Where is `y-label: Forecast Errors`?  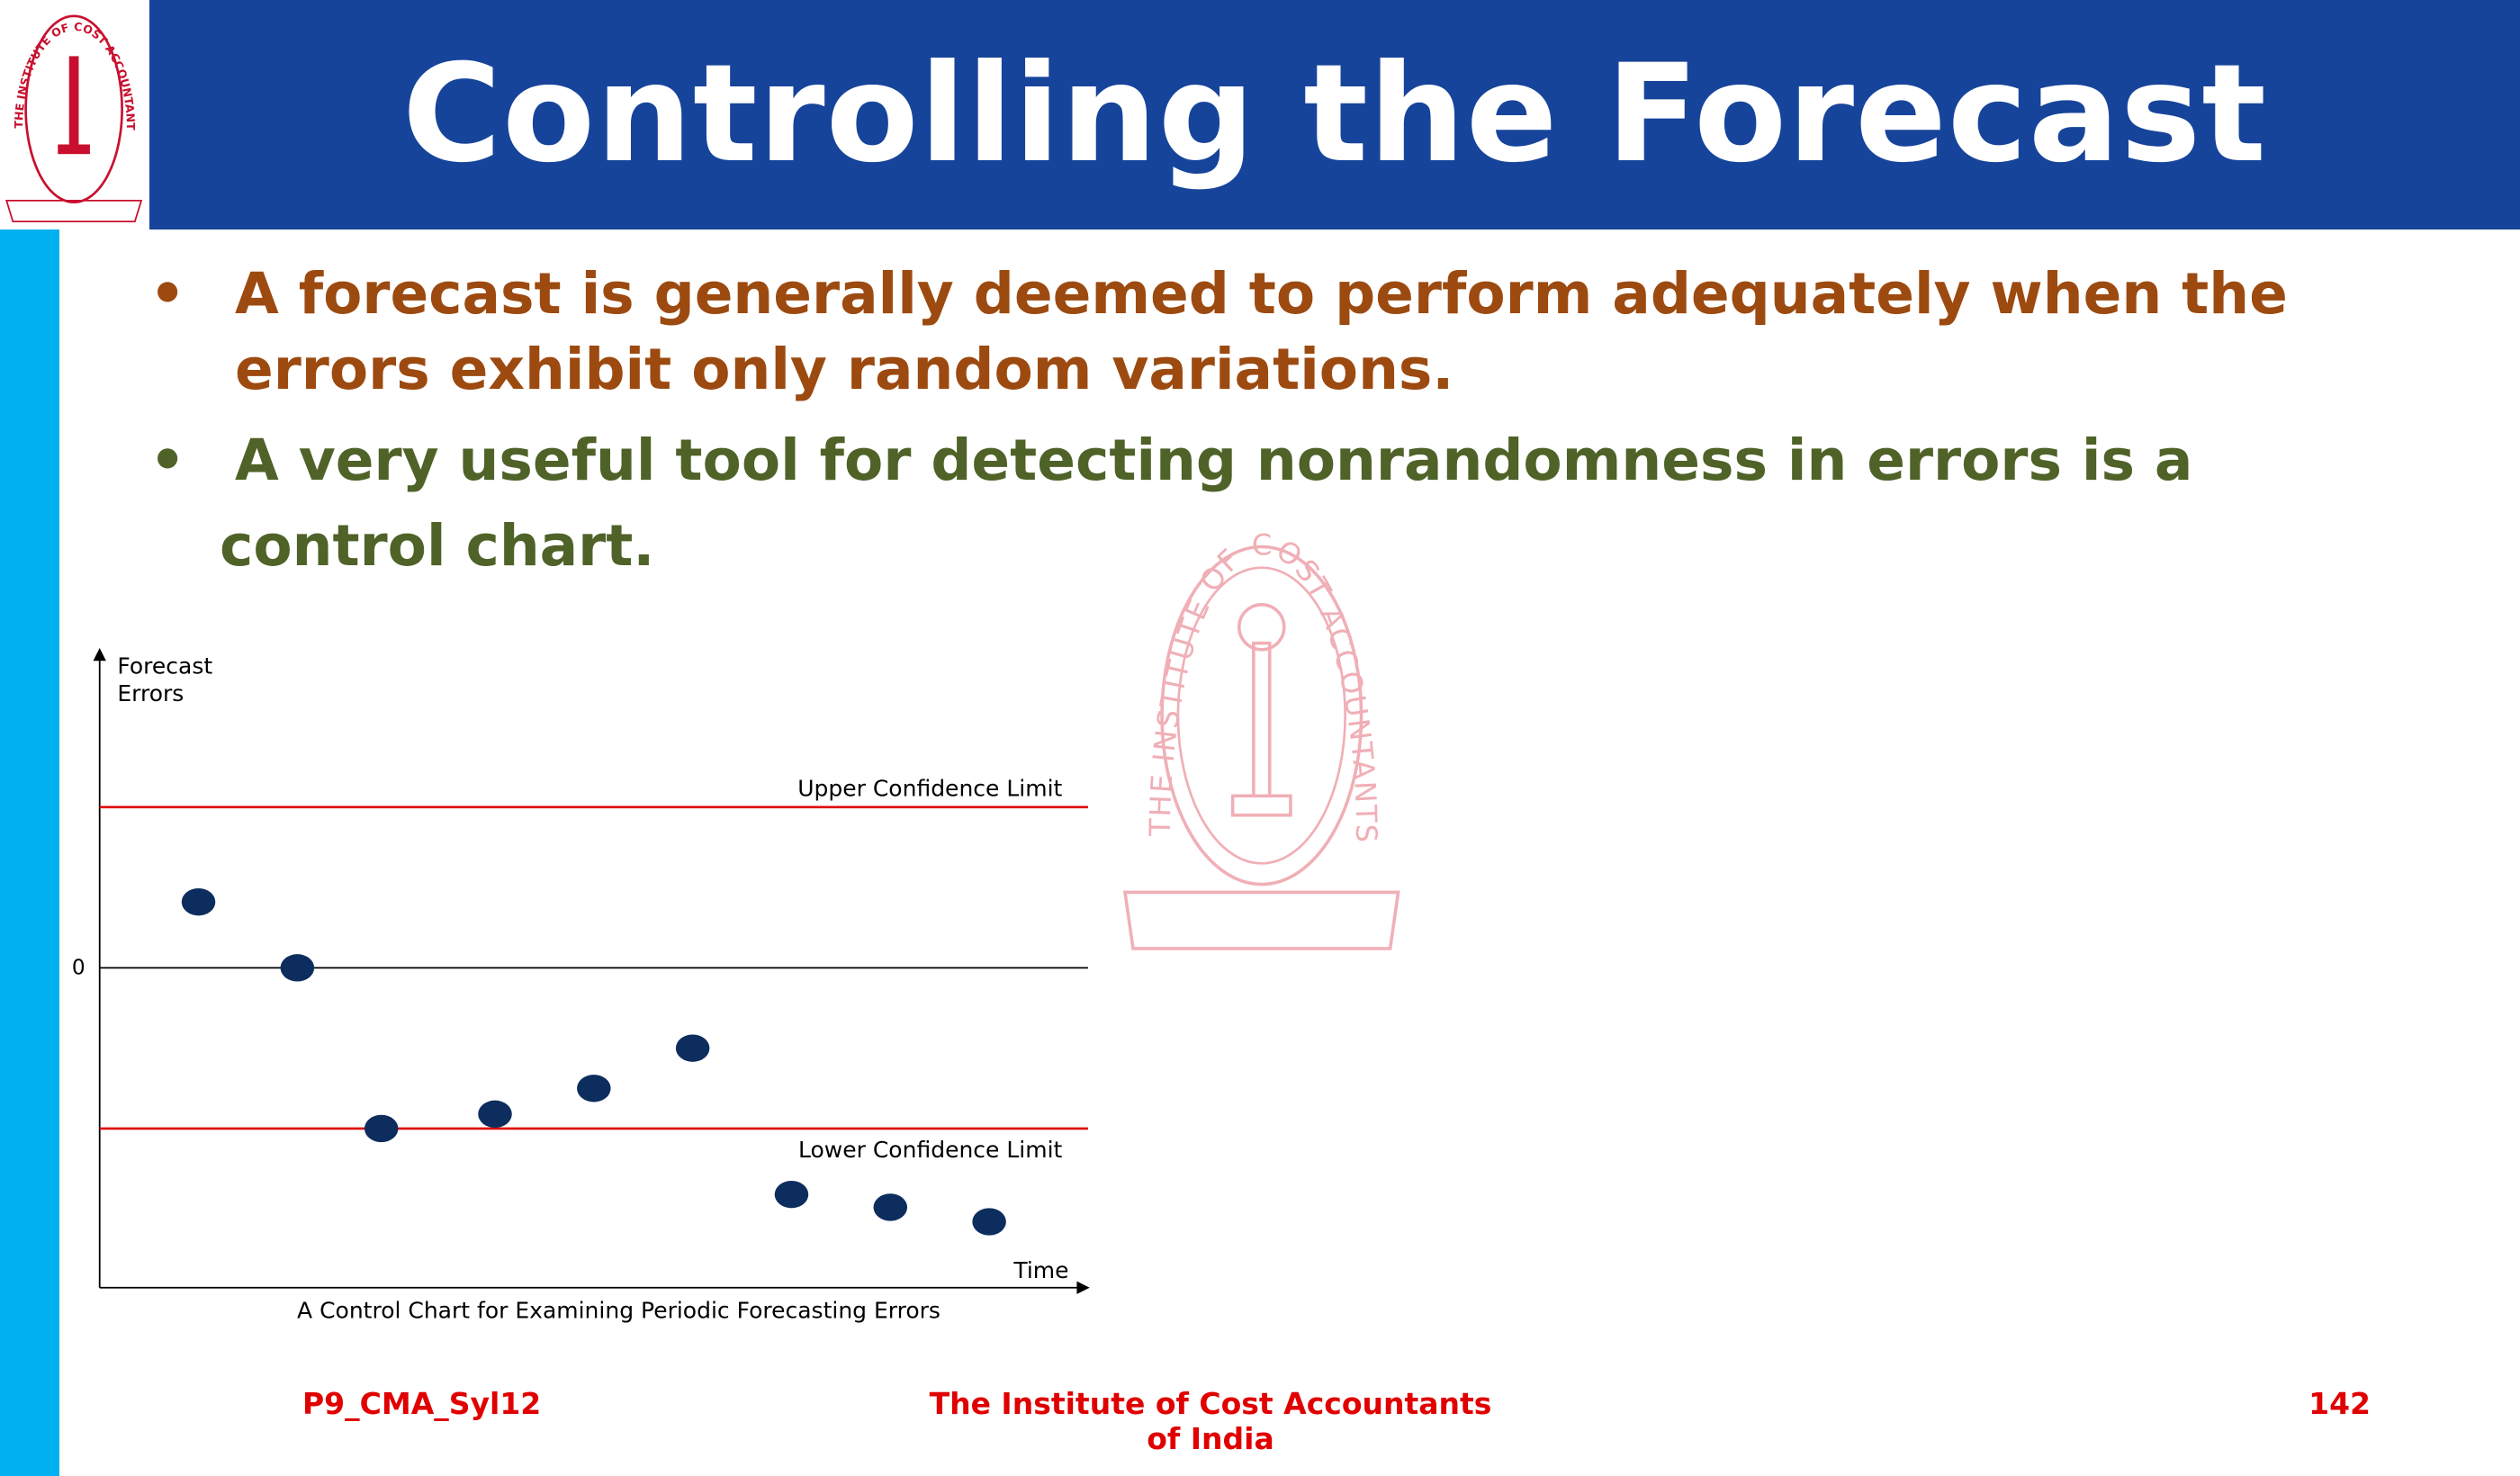 y-label: Forecast Errors is located at coordinates (165, 681).